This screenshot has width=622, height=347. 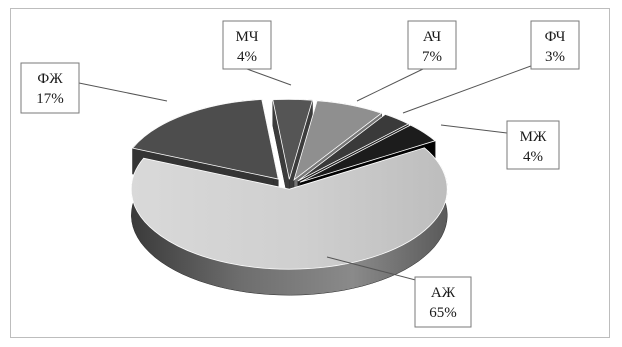 I want to click on slice-ФЖ, so click(x=205, y=139).